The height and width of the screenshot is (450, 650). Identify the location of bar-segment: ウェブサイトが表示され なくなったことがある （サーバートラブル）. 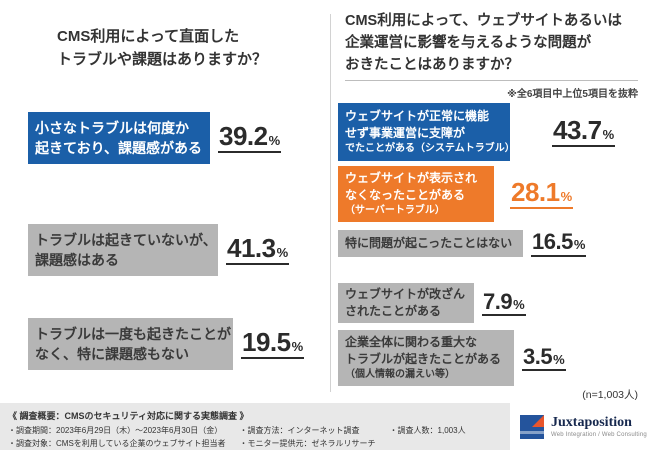
(416, 194).